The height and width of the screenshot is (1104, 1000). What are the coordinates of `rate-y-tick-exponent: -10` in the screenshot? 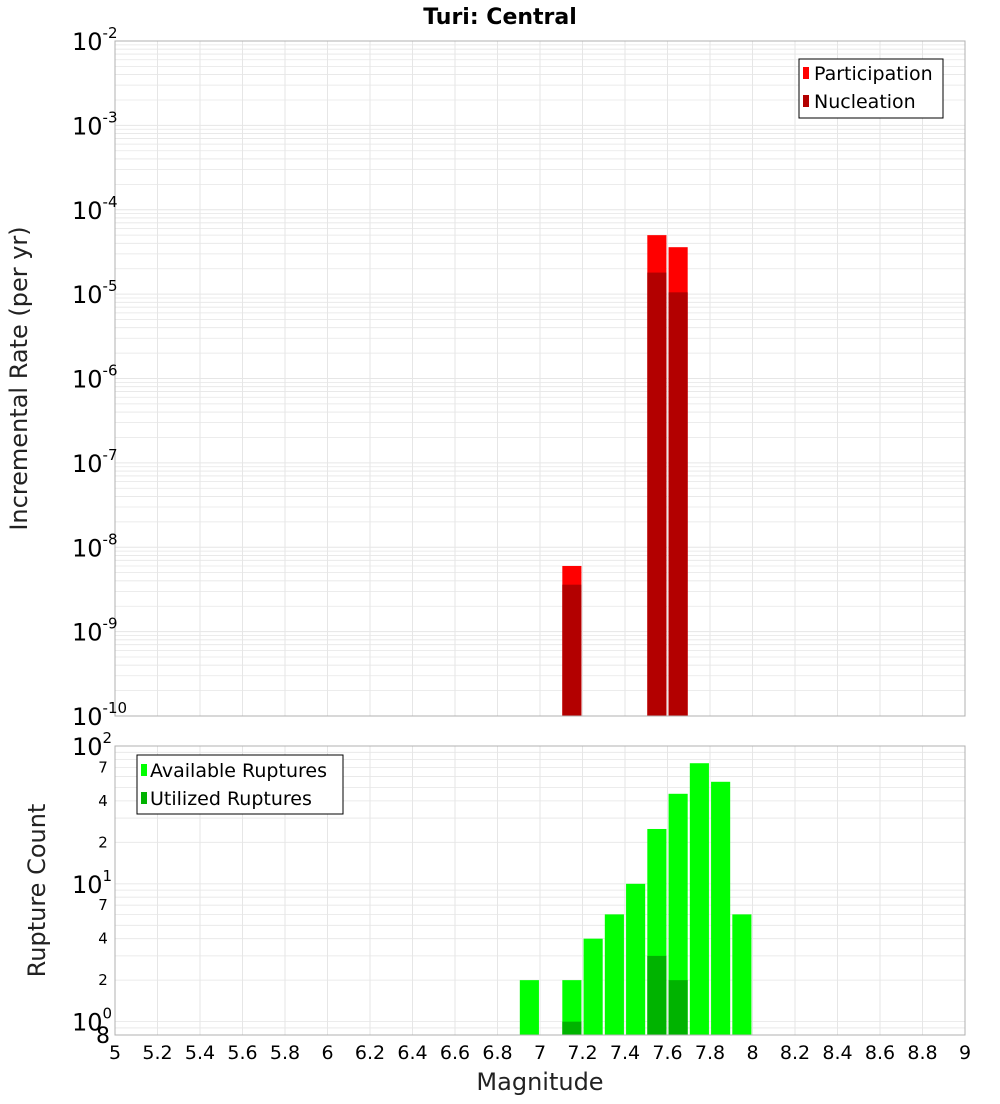 It's located at (115, 708).